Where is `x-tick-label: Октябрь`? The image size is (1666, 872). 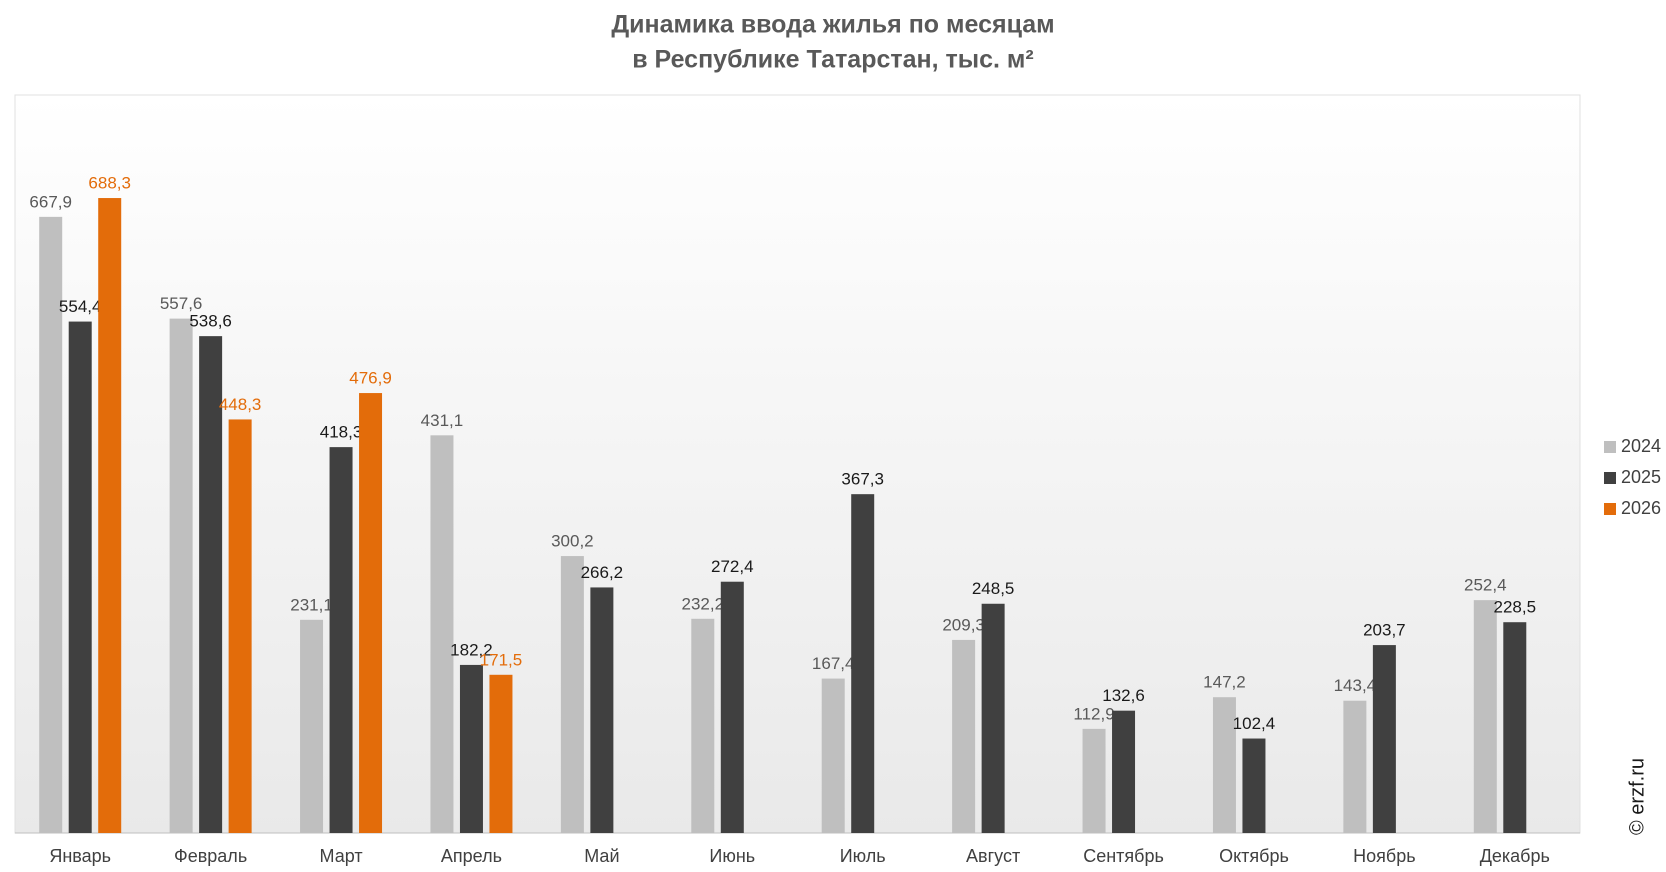 x-tick-label: Октябрь is located at coordinates (1254, 856).